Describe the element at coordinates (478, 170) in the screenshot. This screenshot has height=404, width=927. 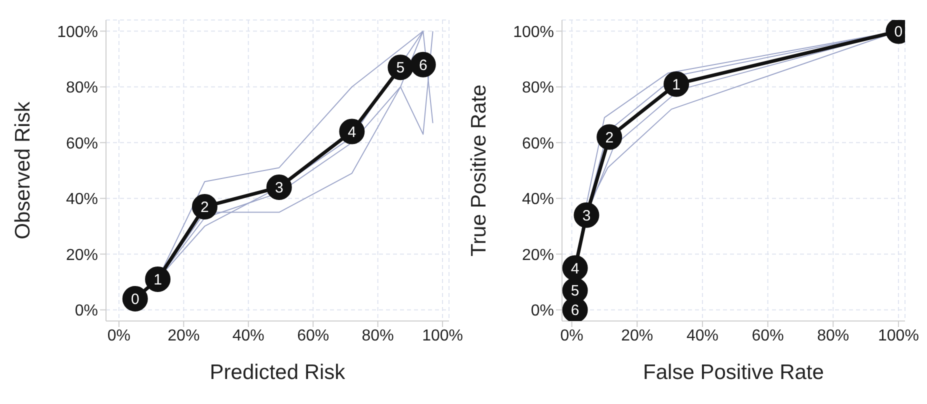
I see `y-axis-title: True Positive Rate` at that location.